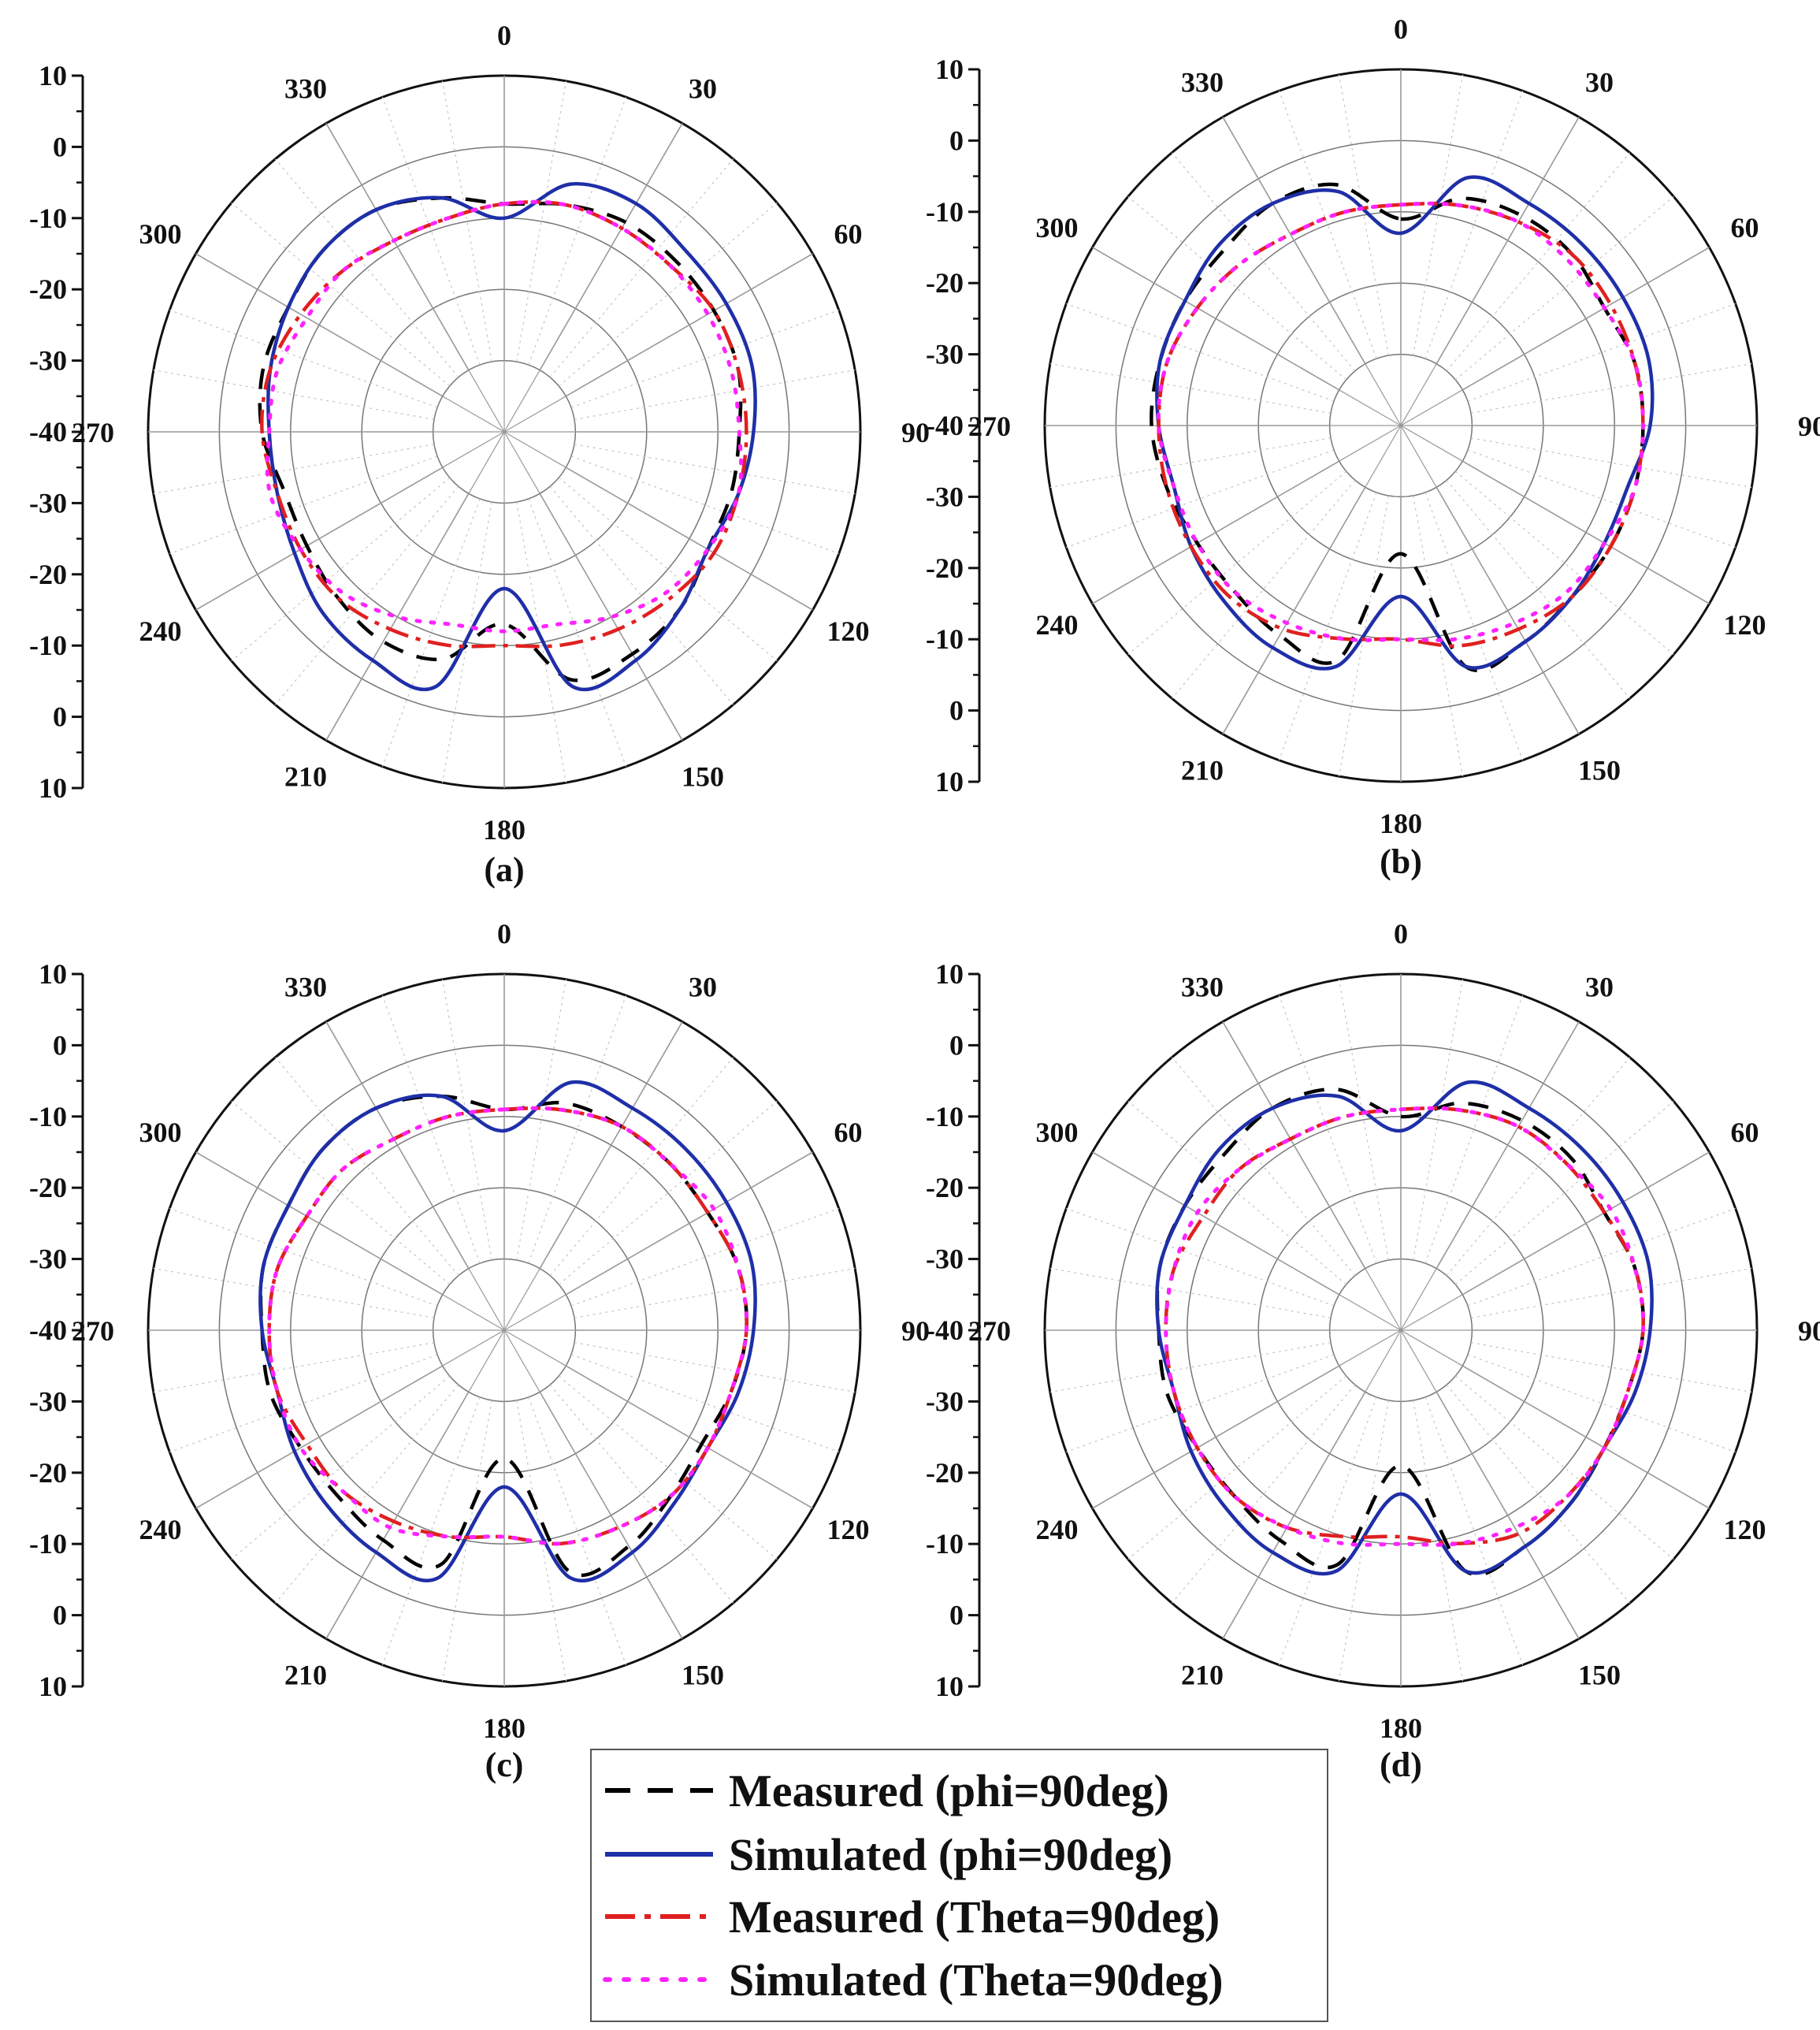 This screenshot has width=1820, height=2030. I want to click on angle-label-300: 300, so click(160, 1132).